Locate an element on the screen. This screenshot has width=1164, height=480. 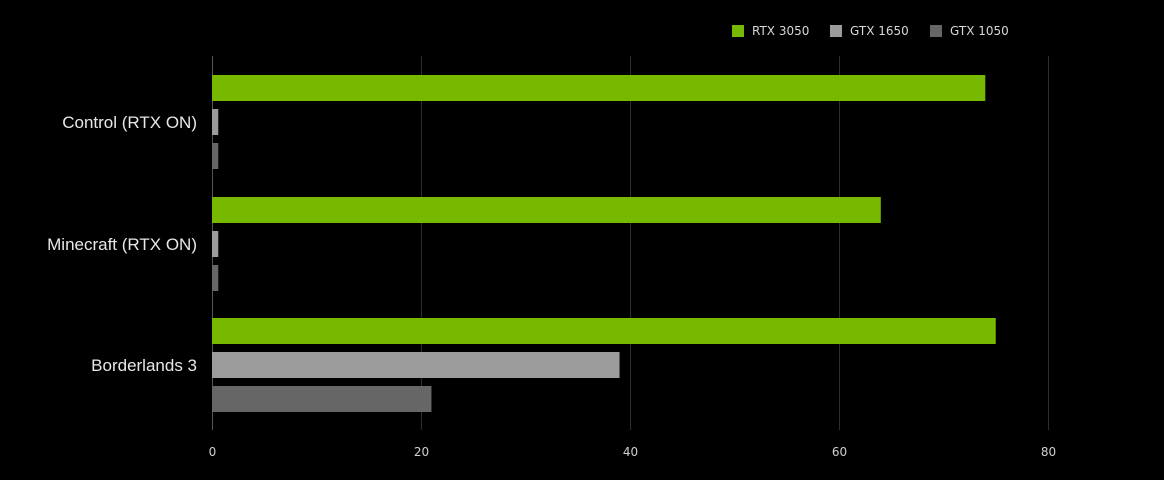
category-label: Minecraft (RTX ON) is located at coordinates (122, 244).